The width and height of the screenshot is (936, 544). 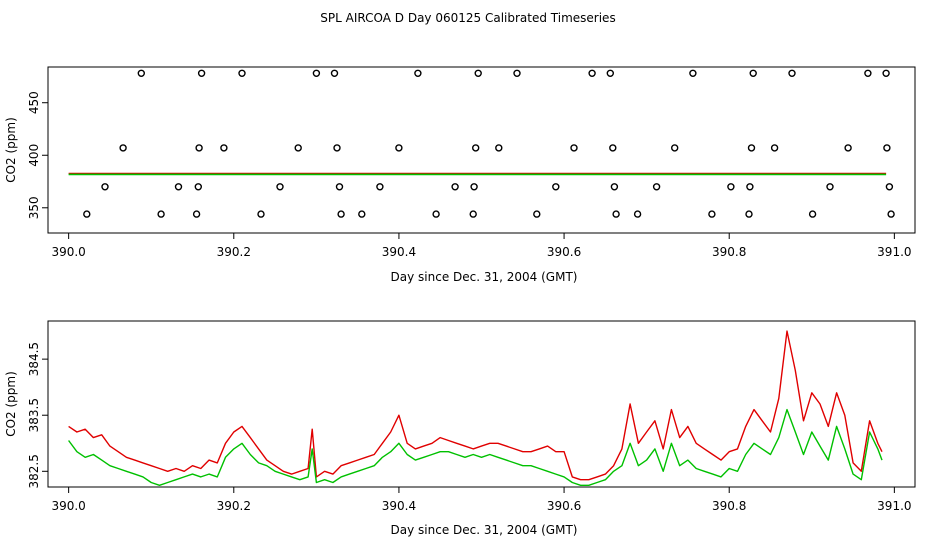 I want to click on bottom-y-tick-label: 382.5, so click(x=34, y=471).